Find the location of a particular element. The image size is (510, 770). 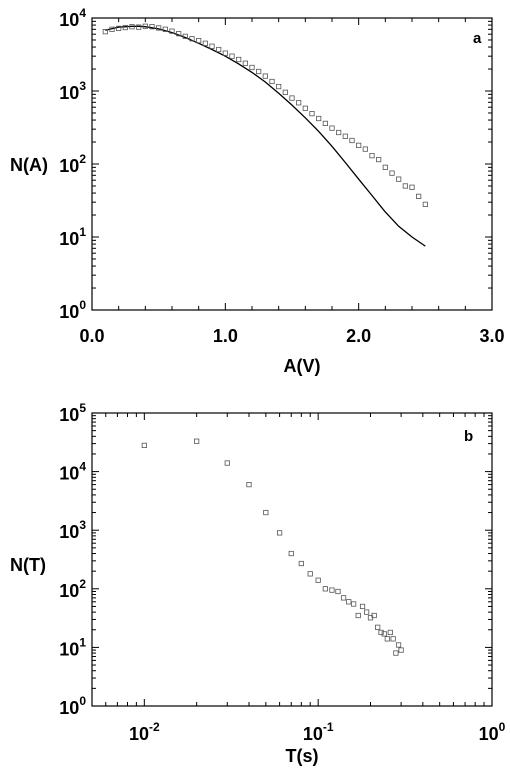

panel-a-x-tick-labels: 0.0 1.0 2.0 3.0 is located at coordinates (291, 336).